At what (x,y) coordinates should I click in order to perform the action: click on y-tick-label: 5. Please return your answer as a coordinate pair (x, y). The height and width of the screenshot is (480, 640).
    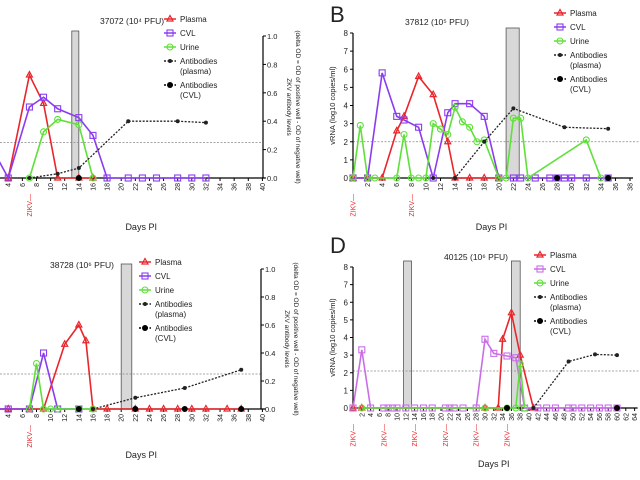
    Looking at the image, I should click on (346, 320).